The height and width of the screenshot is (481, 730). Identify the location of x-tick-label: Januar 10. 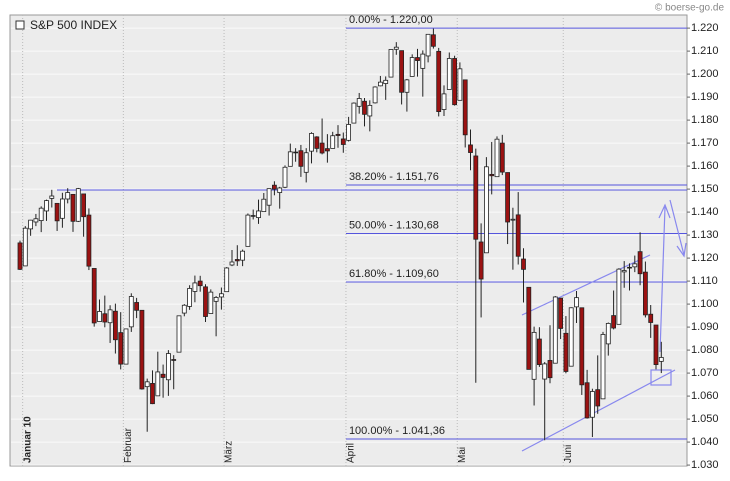
(27, 439).